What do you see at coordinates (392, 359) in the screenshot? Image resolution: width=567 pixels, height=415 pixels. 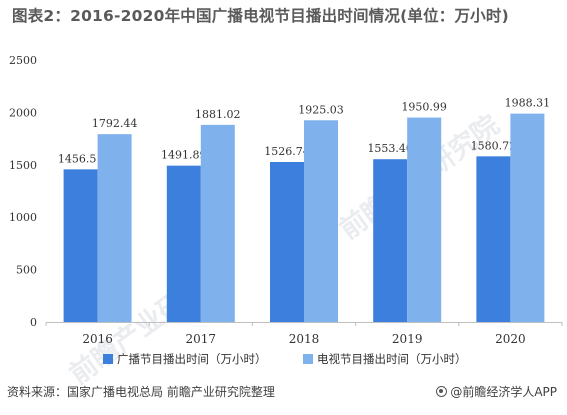 I see `legend-label: 电视节目播出时间（万小时）` at bounding box center [392, 359].